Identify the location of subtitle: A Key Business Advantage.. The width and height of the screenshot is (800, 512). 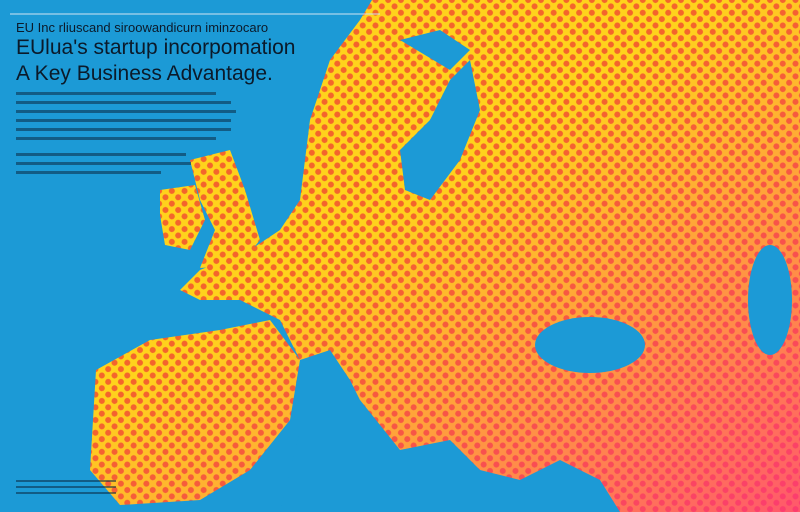
(144, 73).